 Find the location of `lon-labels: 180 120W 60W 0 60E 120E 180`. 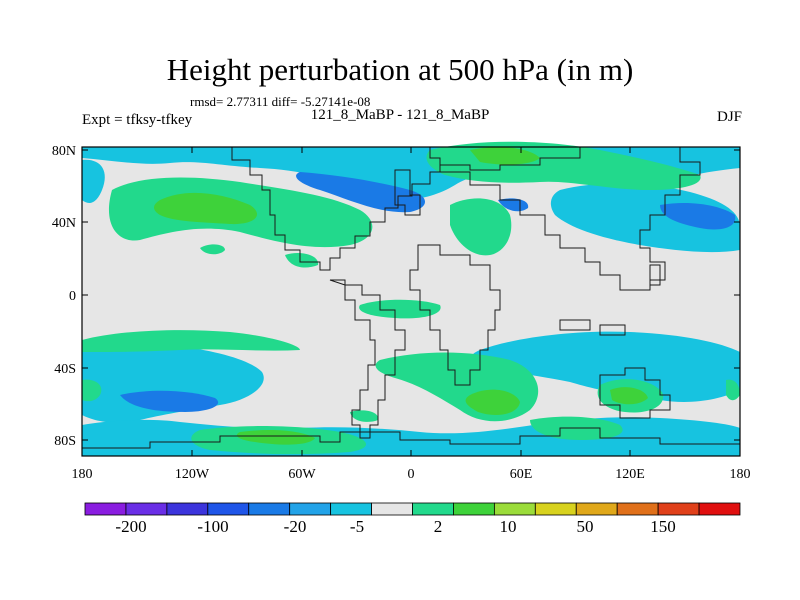

lon-labels: 180 120W 60W 0 60E 120E 180 is located at coordinates (411, 474).